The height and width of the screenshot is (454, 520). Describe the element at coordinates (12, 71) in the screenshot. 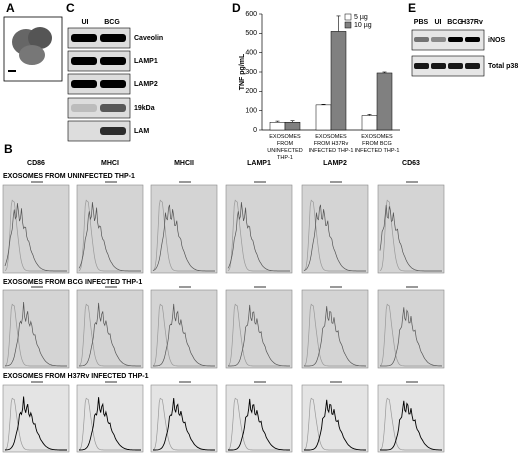

I see `scale-bar` at that location.